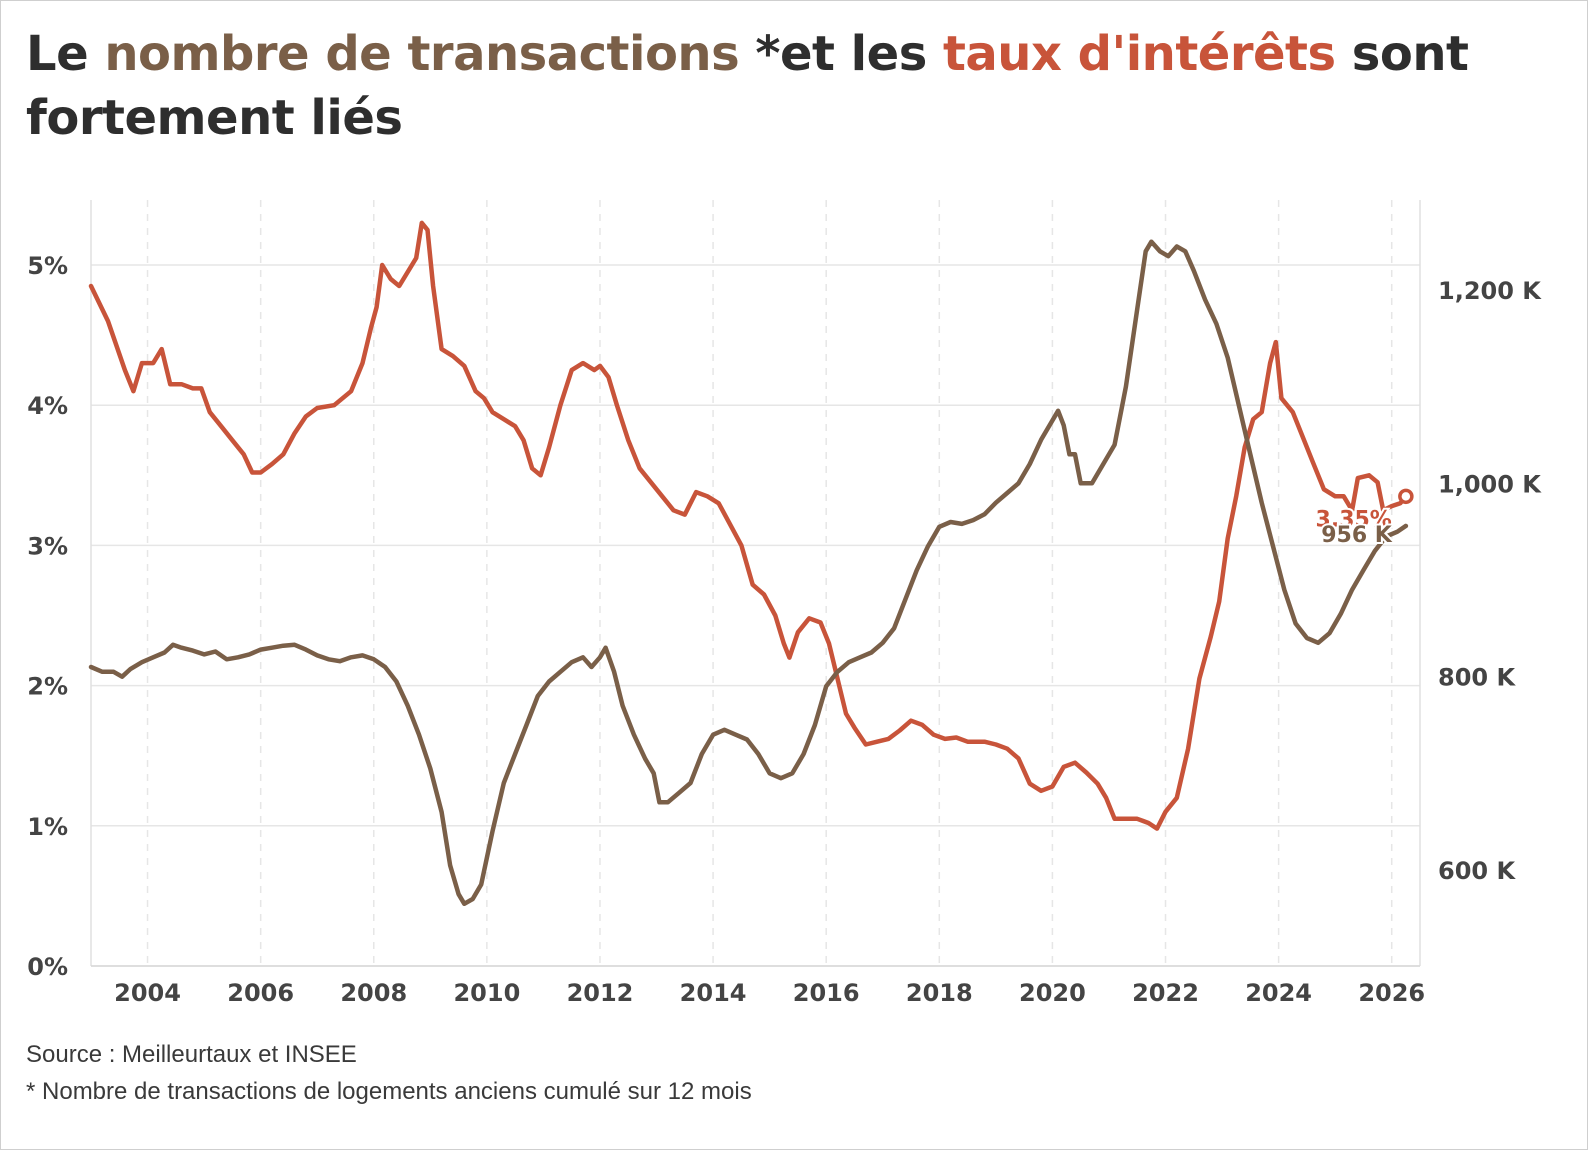  What do you see at coordinates (1391, 993) in the screenshot?
I see `x-tick-label: 2026` at bounding box center [1391, 993].